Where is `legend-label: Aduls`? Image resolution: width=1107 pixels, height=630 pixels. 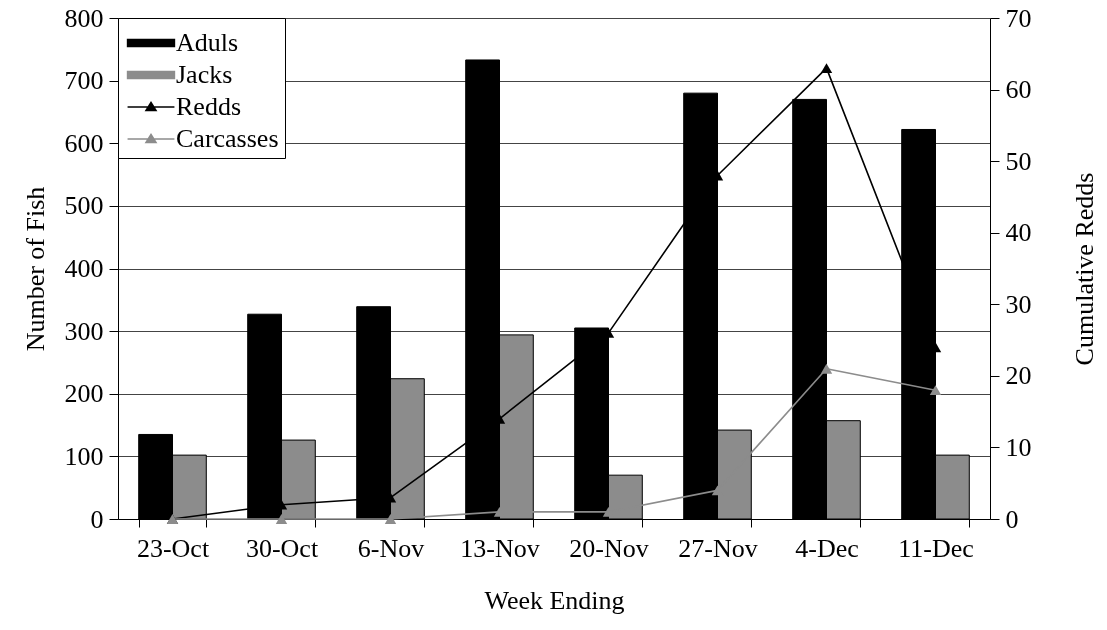
legend-label: Aduls is located at coordinates (207, 42).